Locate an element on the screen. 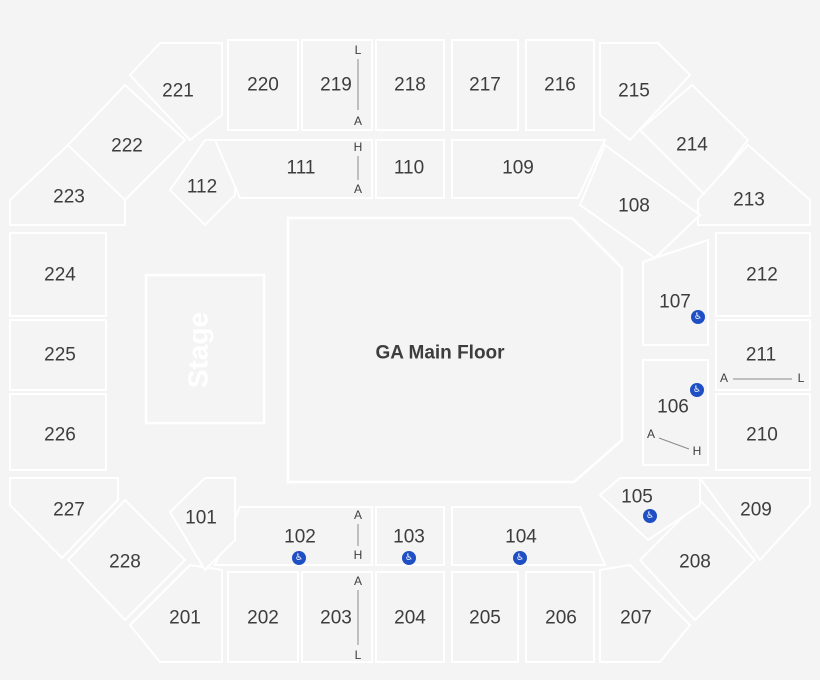 This screenshot has width=820, height=680. section-104: 104 is located at coordinates (529, 536).